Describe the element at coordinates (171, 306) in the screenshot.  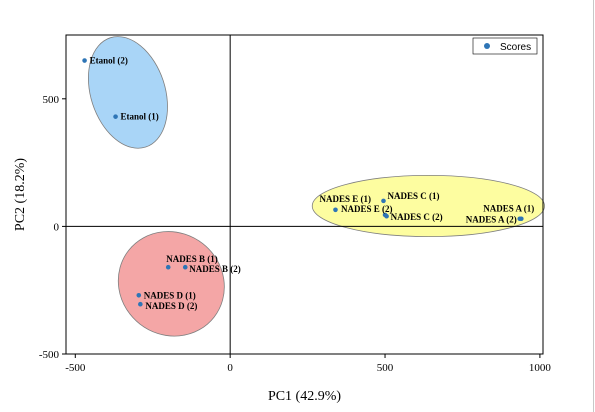
I see `data-point-label: NADES D (2)` at that location.